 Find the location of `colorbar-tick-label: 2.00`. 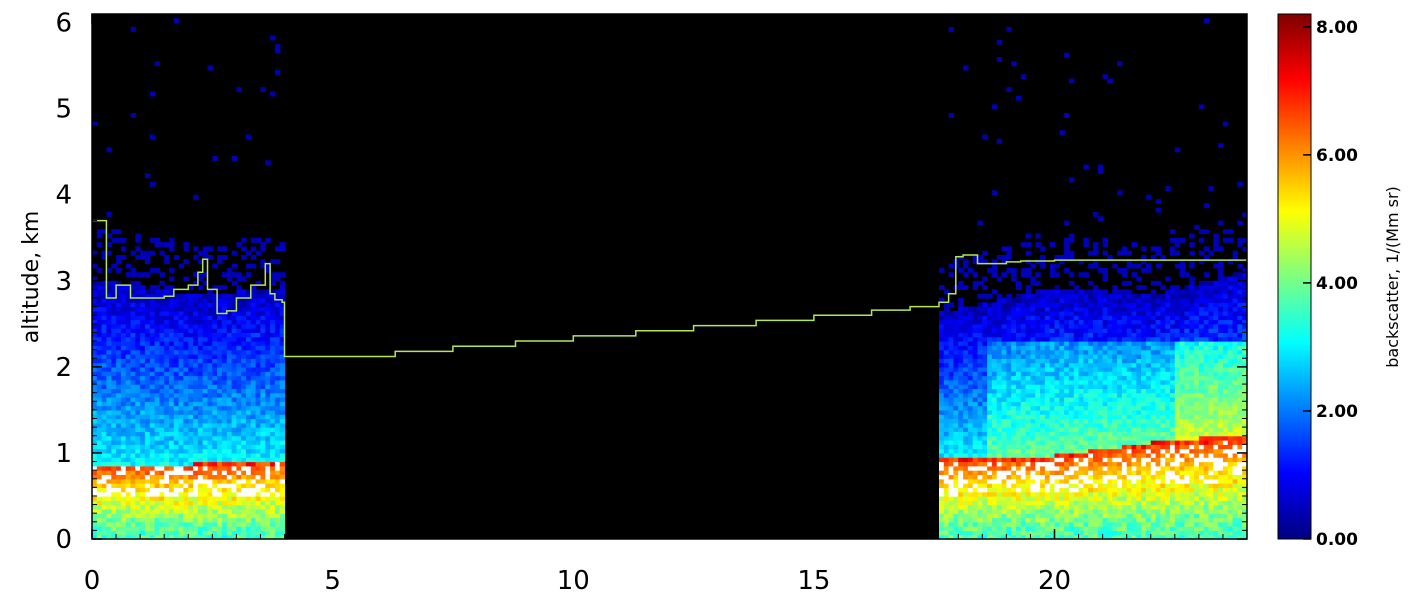

colorbar-tick-label: 2.00 is located at coordinates (1337, 412).